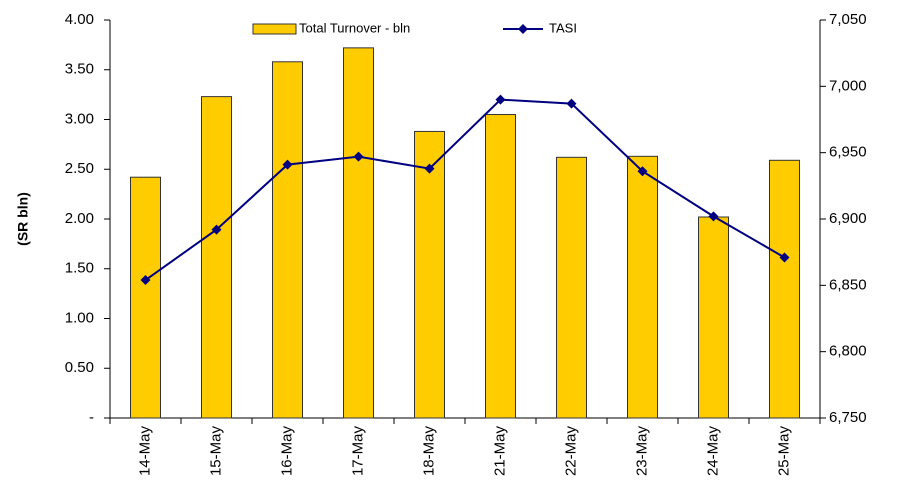 The image size is (901, 490). What do you see at coordinates (848, 351) in the screenshot?
I see `y2-tick-label: 6,800` at bounding box center [848, 351].